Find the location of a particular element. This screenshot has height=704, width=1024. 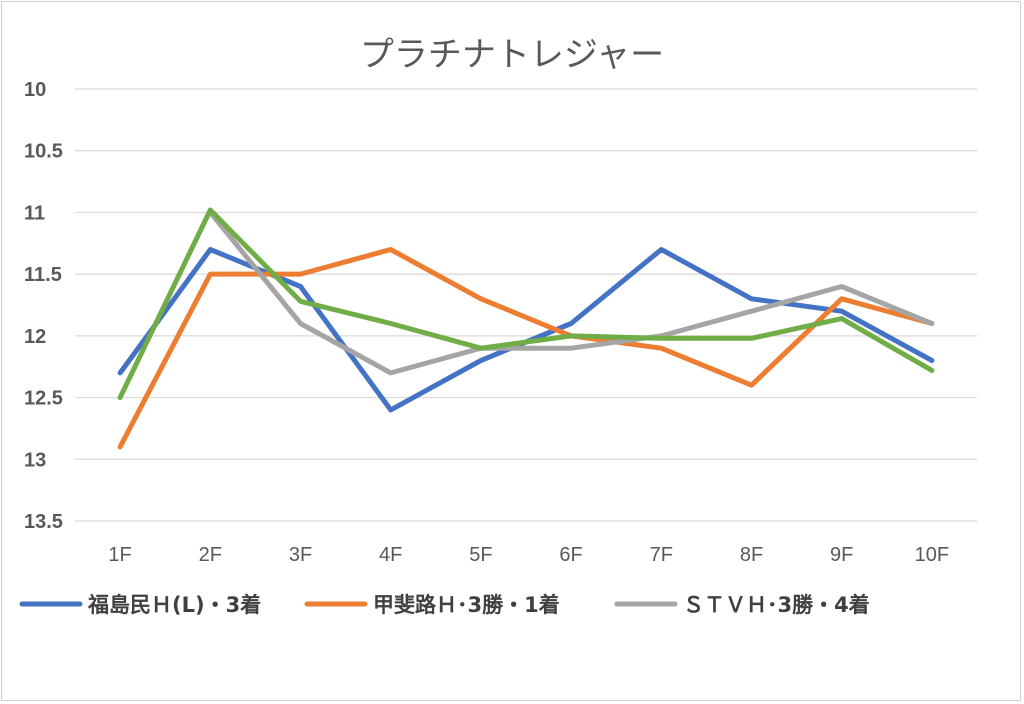

x-tick-label: 3F is located at coordinates (300, 555).